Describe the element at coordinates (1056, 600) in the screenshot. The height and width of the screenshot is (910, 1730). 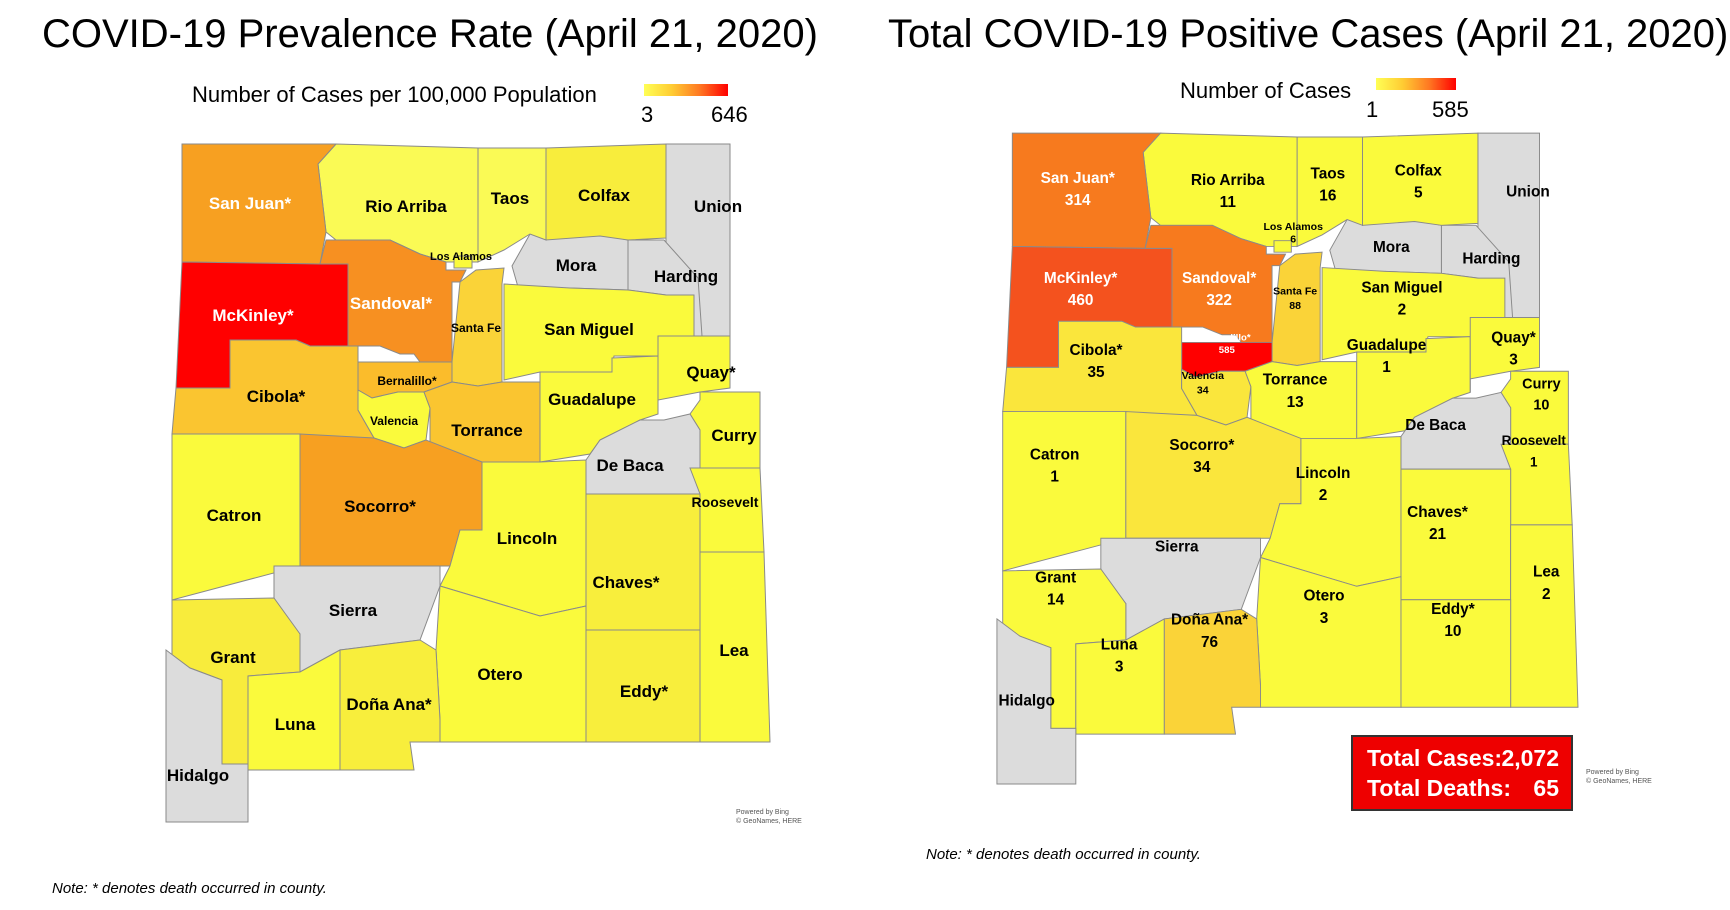
I see `right-value-grant: 14` at that location.